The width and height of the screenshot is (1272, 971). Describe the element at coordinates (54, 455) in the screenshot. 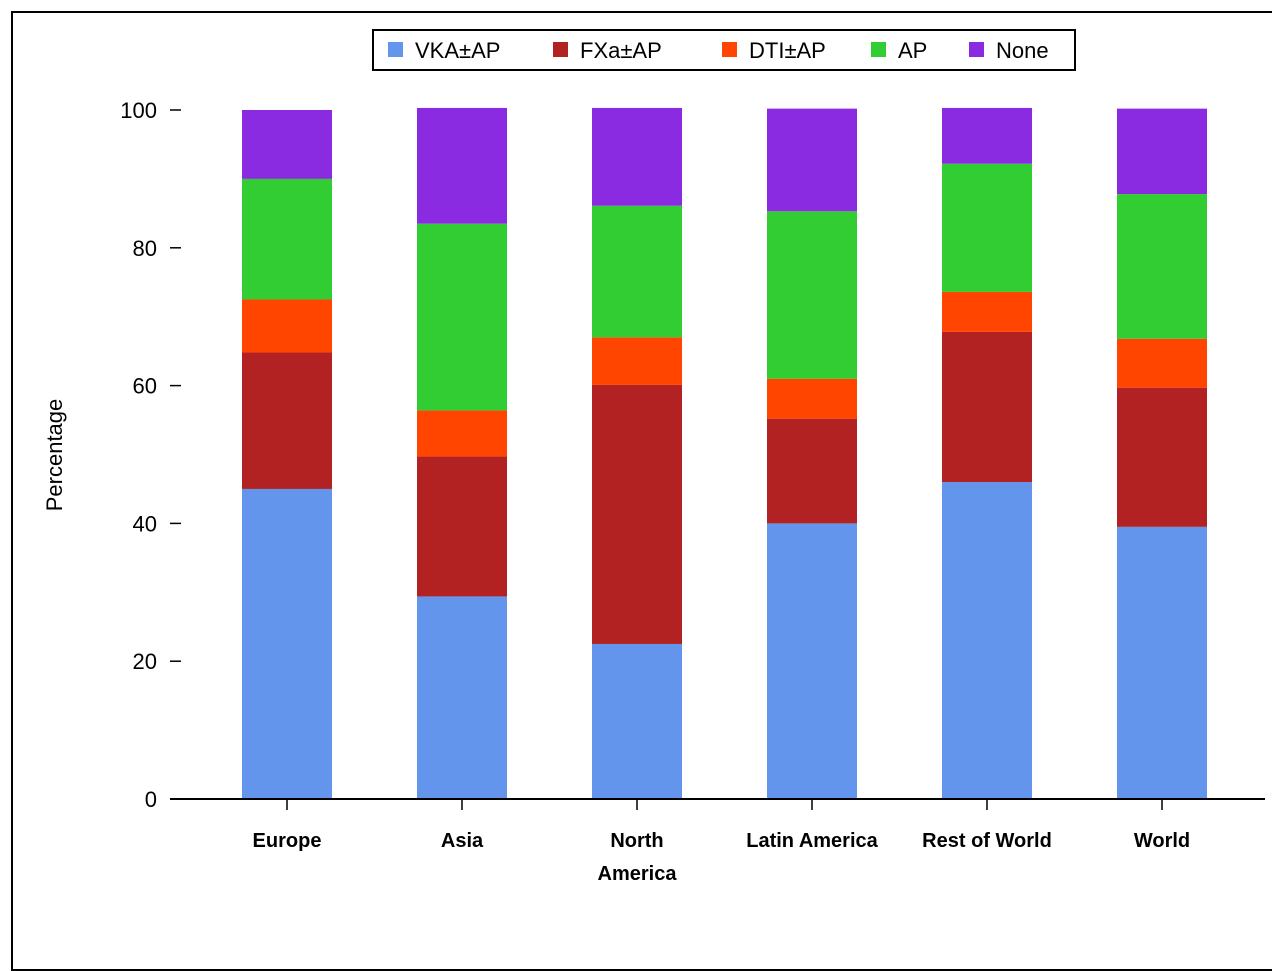

I see `y-axis-label: Percentage` at that location.